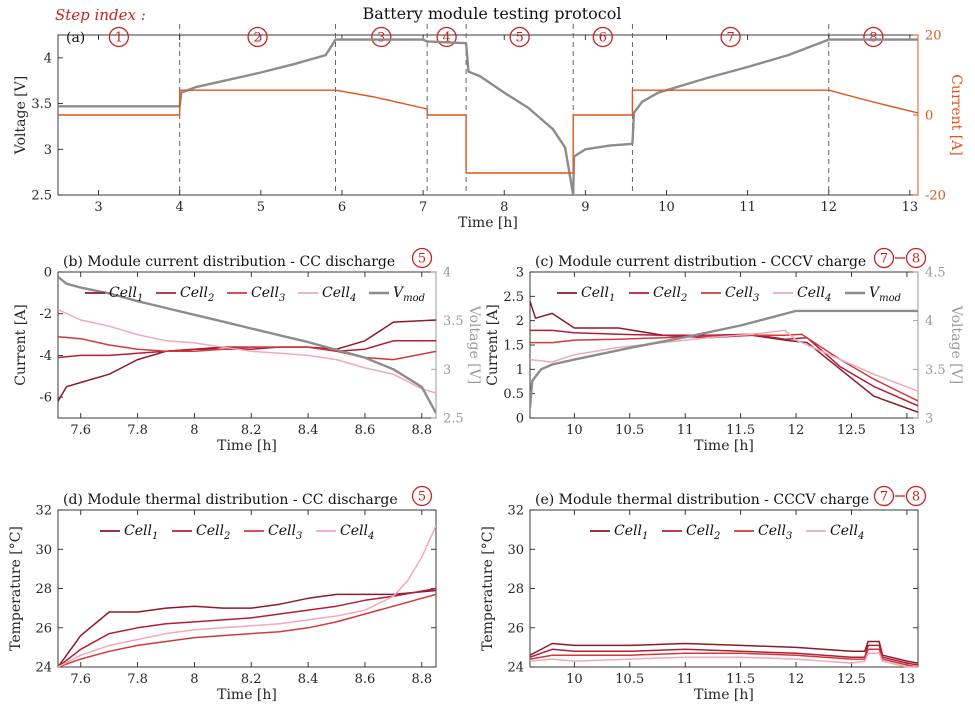 The width and height of the screenshot is (975, 719). What do you see at coordinates (48, 58) in the screenshot?
I see `y-tick-label: 4` at bounding box center [48, 58].